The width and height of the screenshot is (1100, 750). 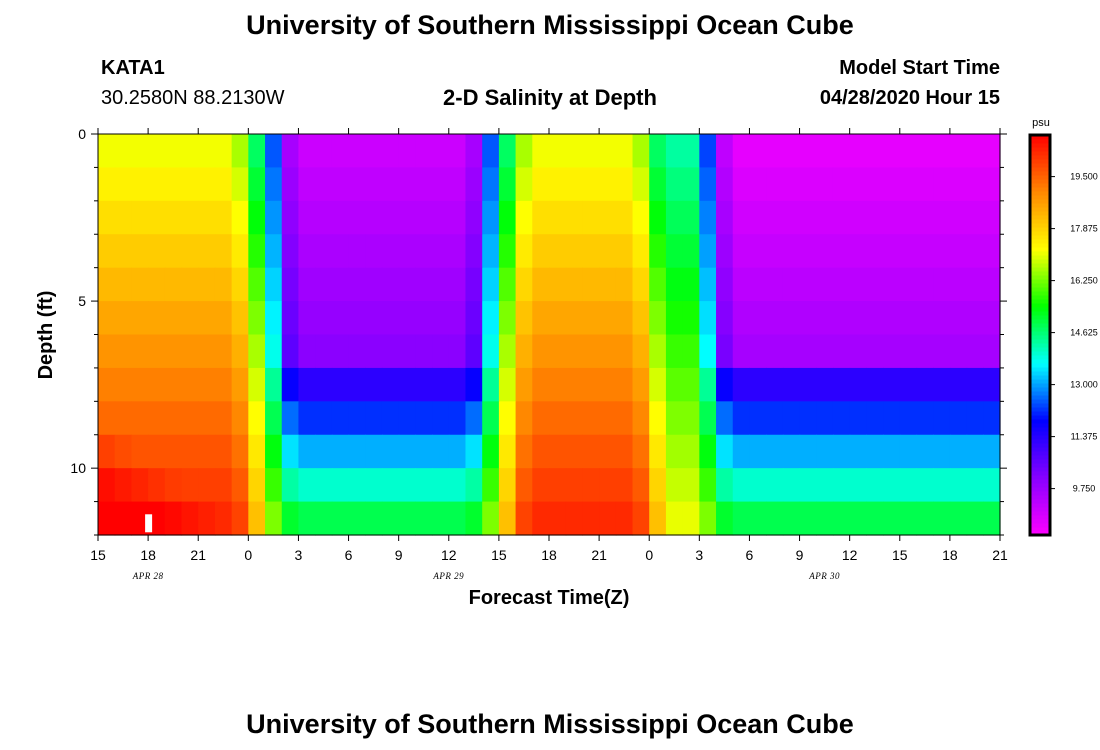 I want to click on x-tick-label: 18, so click(x=148, y=555).